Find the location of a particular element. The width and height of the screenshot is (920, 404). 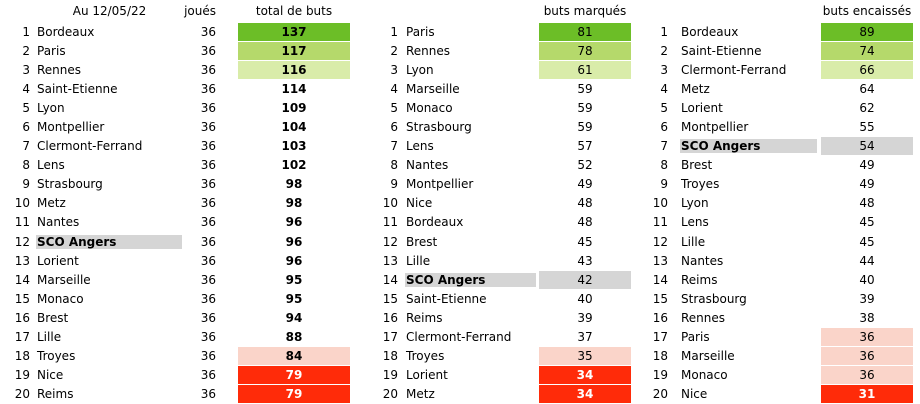

table-row: 16 Brest 36 94 is located at coordinates (178, 317).